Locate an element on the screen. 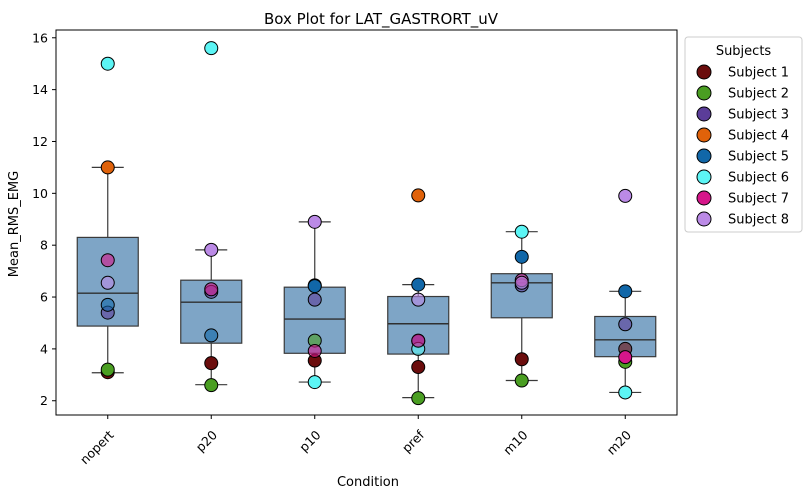 The width and height of the screenshot is (809, 498). legend-label: Subject 3 is located at coordinates (758, 115).